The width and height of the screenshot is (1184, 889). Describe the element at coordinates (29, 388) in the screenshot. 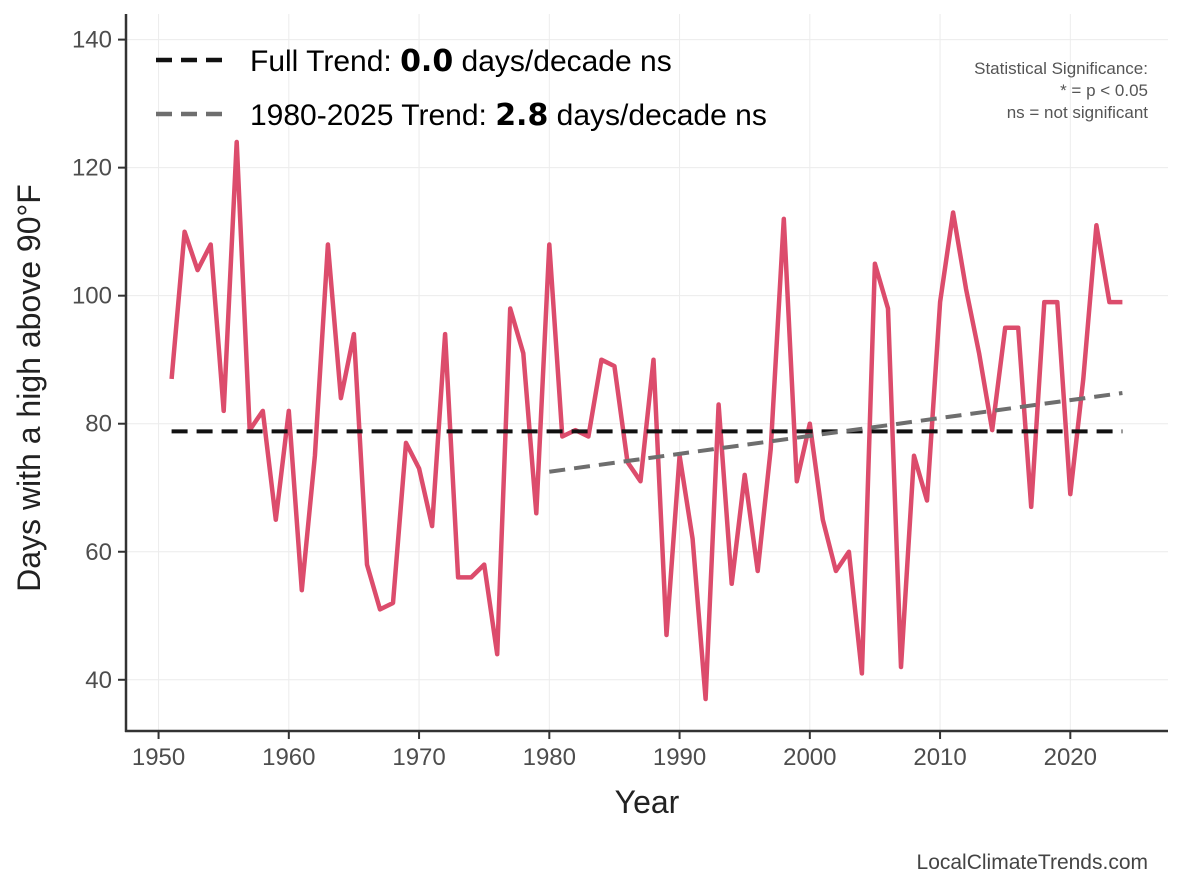

I see `y-axis-title: Days with a high above 90°F` at that location.